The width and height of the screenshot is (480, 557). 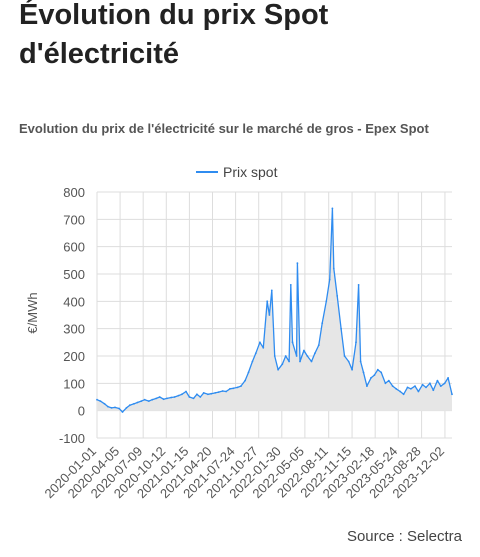 I want to click on y-tick-label: 400, so click(x=74, y=301).